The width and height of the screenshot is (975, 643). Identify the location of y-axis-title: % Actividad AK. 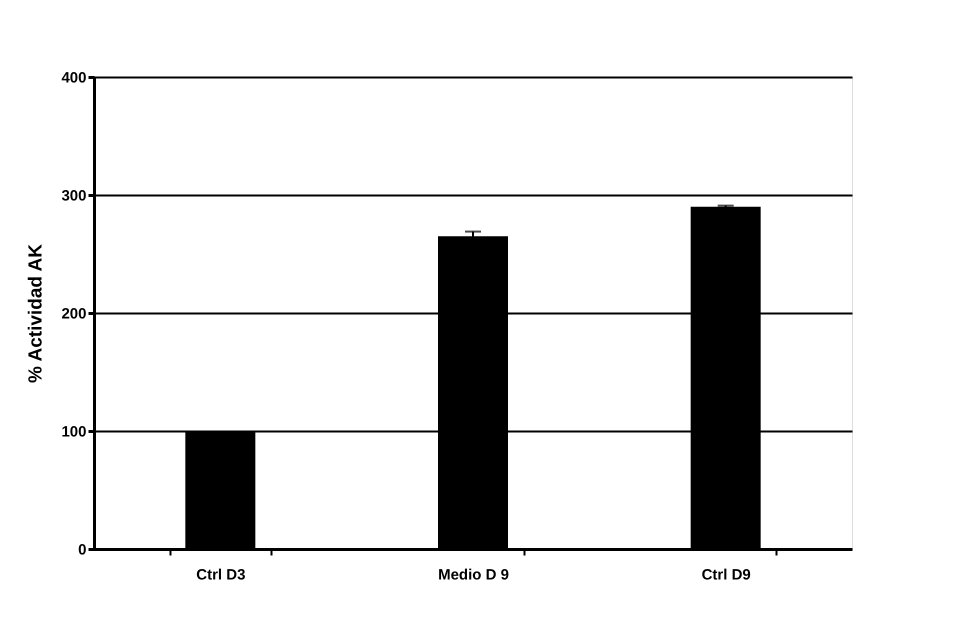
(35, 314).